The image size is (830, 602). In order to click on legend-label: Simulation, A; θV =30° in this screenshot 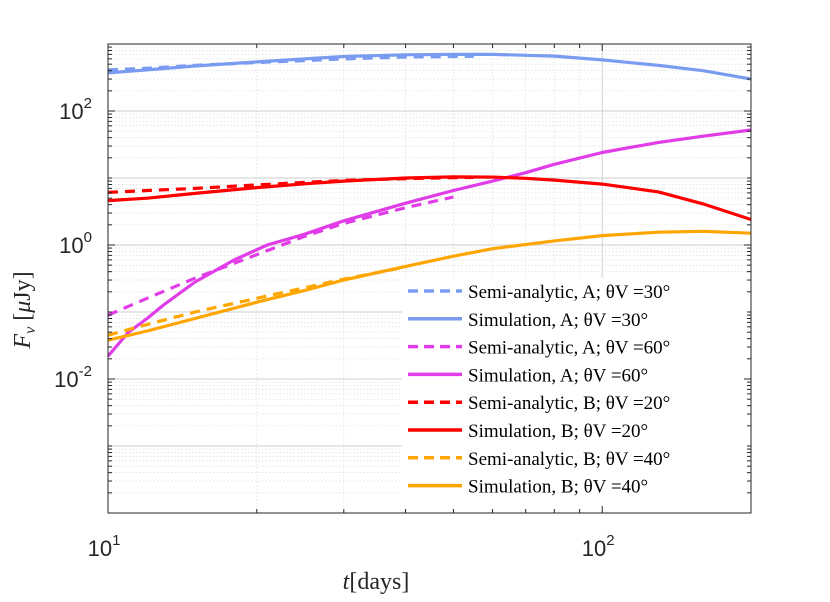, I will do `click(558, 320)`.